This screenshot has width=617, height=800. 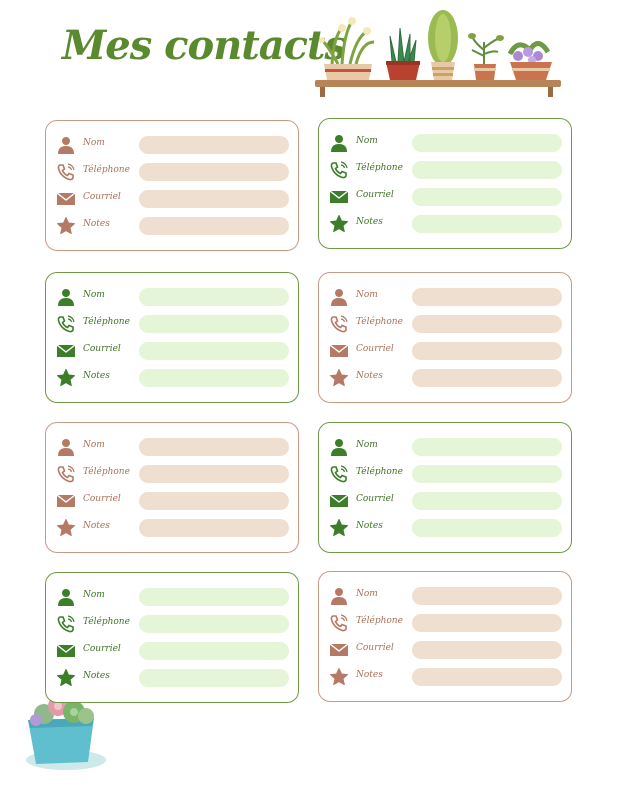 What do you see at coordinates (204, 45) in the screenshot?
I see `page-title: Mes contacts` at bounding box center [204, 45].